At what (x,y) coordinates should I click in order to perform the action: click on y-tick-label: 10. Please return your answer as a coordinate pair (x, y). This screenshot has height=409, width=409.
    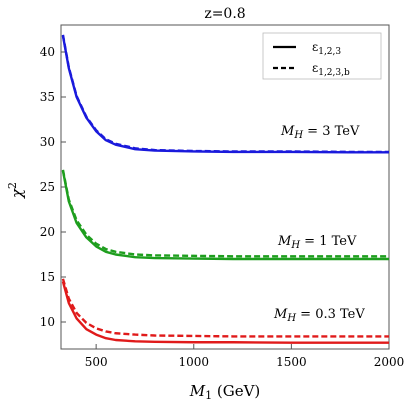
    Looking at the image, I should click on (47, 322).